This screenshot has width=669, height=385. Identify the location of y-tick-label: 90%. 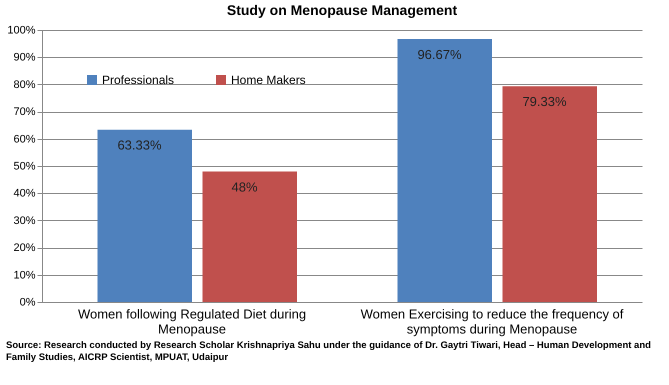
(24, 58).